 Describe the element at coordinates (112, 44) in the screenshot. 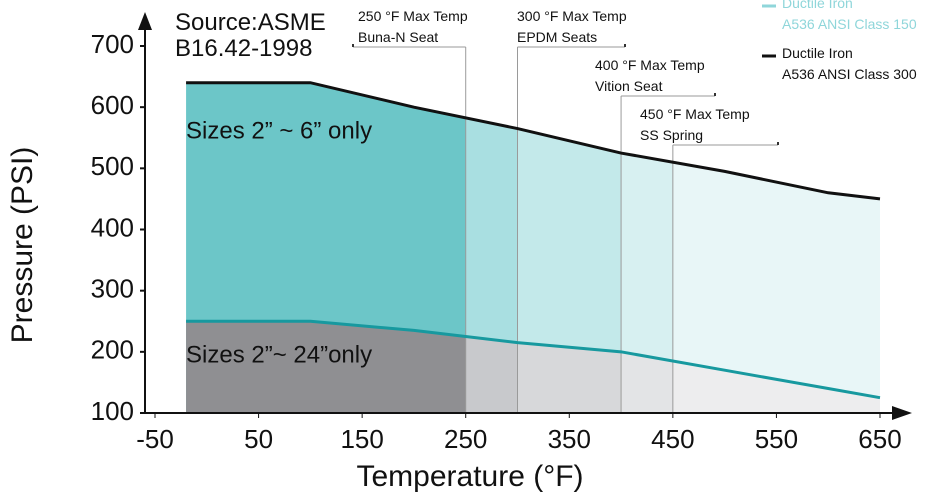

I see `y-tick-label: 700` at that location.